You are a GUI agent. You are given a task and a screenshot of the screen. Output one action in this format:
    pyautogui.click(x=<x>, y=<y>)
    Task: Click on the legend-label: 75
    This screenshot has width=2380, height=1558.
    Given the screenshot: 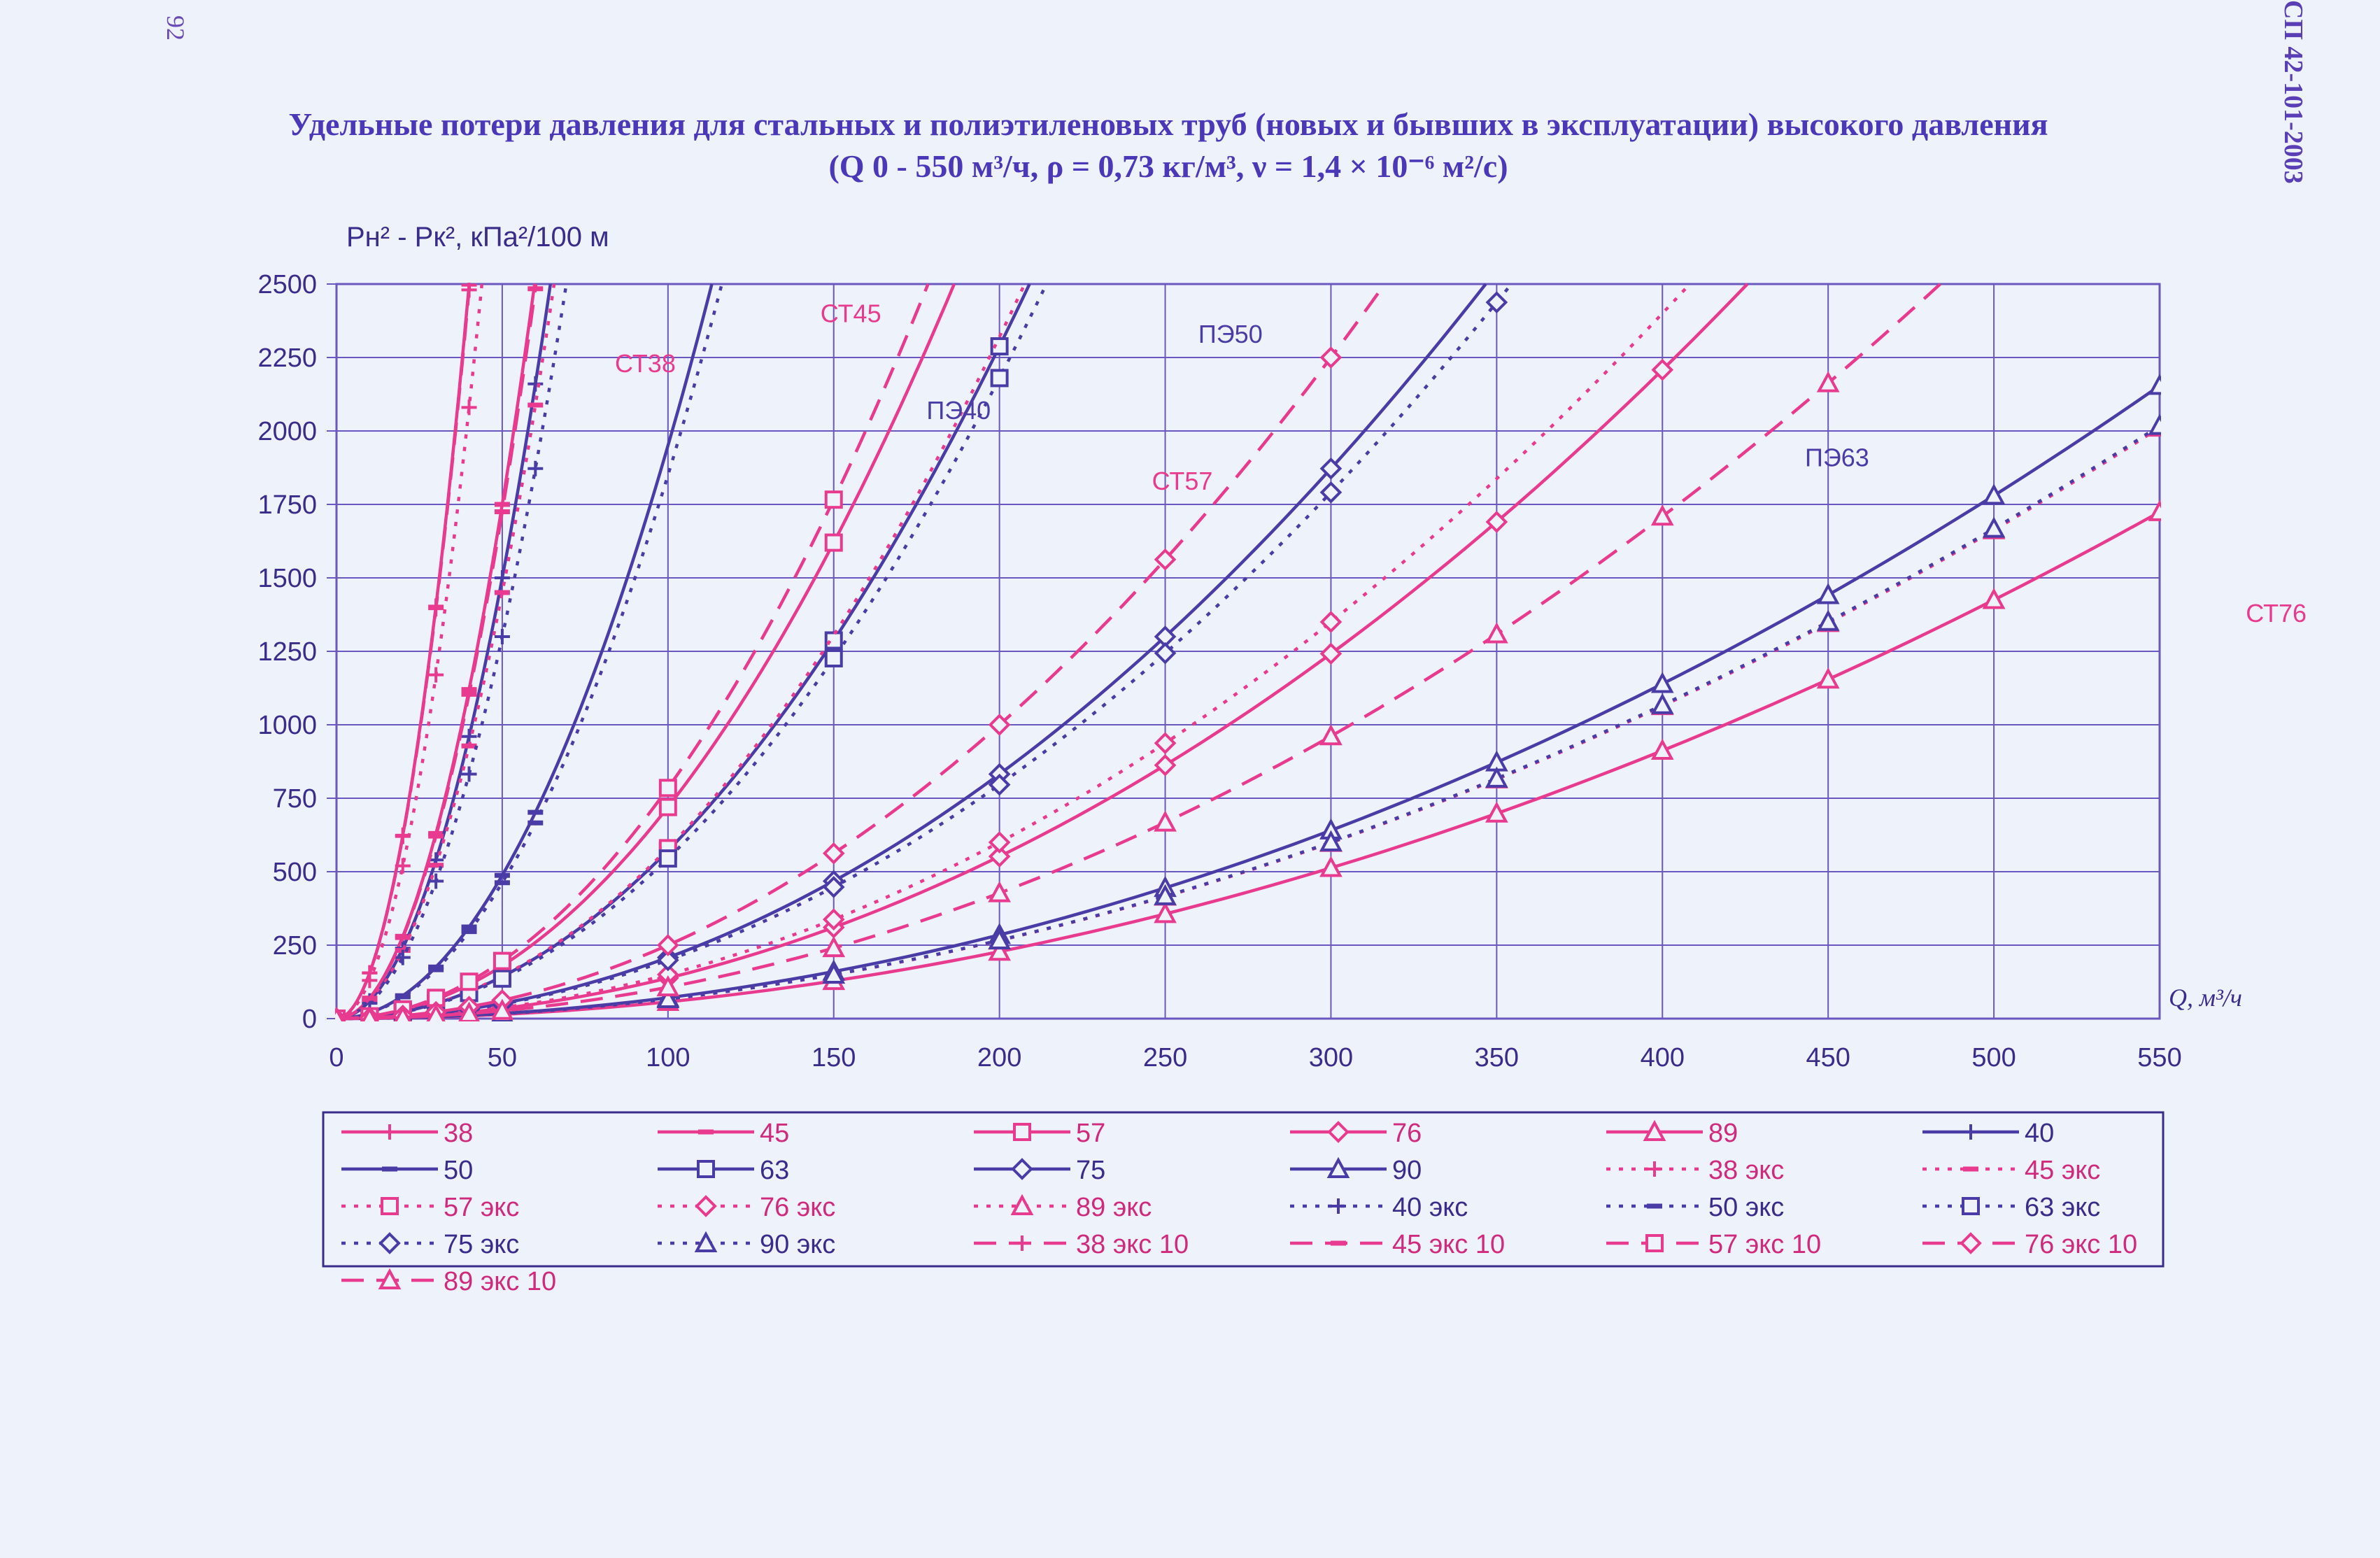 What is the action you would take?
    pyautogui.click(x=1090, y=1171)
    